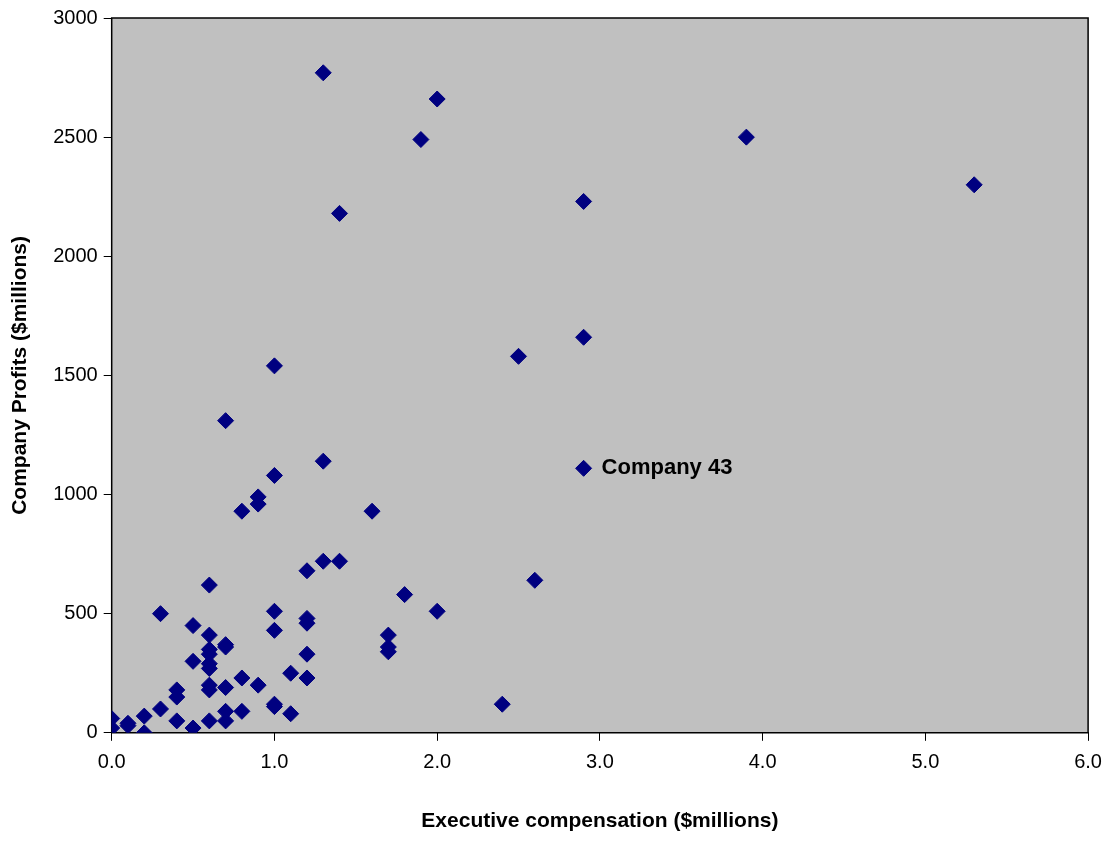 This screenshot has height=842, width=1112. What do you see at coordinates (75, 493) in the screenshot?
I see `y-tick-label: 1000` at bounding box center [75, 493].